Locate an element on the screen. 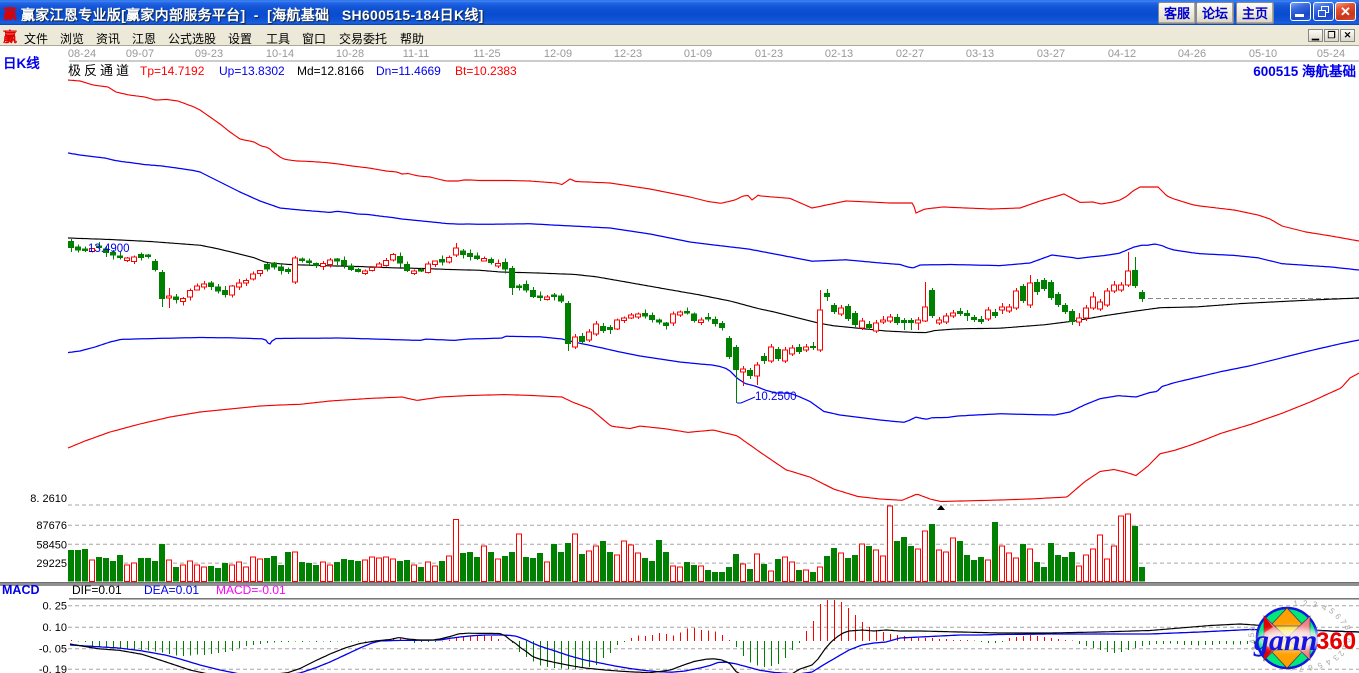 This screenshot has height=673, width=1359. svg-text: 09-07 is located at coordinates (140, 54).